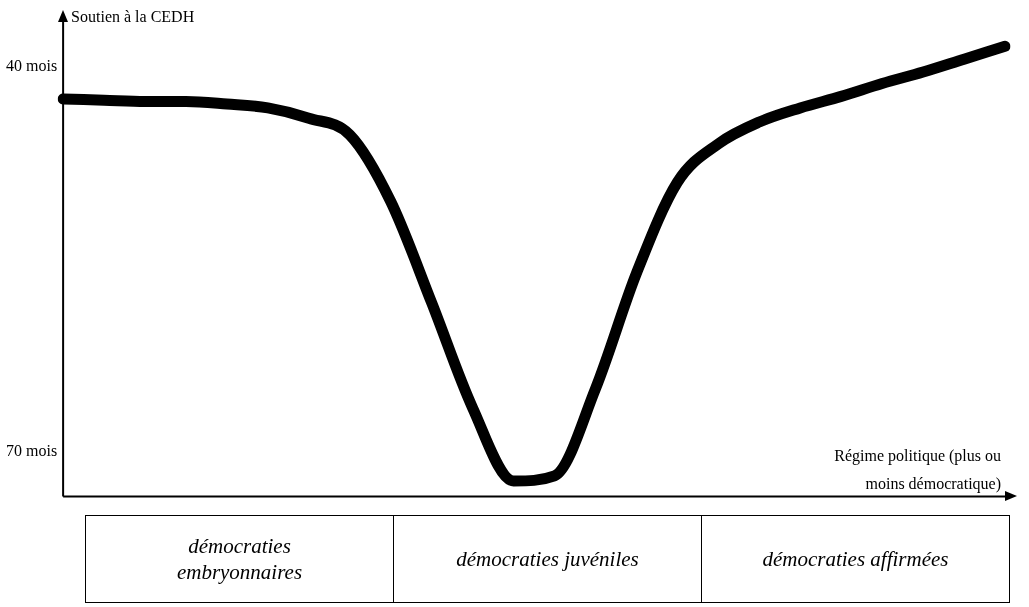 The width and height of the screenshot is (1029, 607). Describe the element at coordinates (239, 559) in the screenshot. I see `text: démocraties embryonnaires` at that location.